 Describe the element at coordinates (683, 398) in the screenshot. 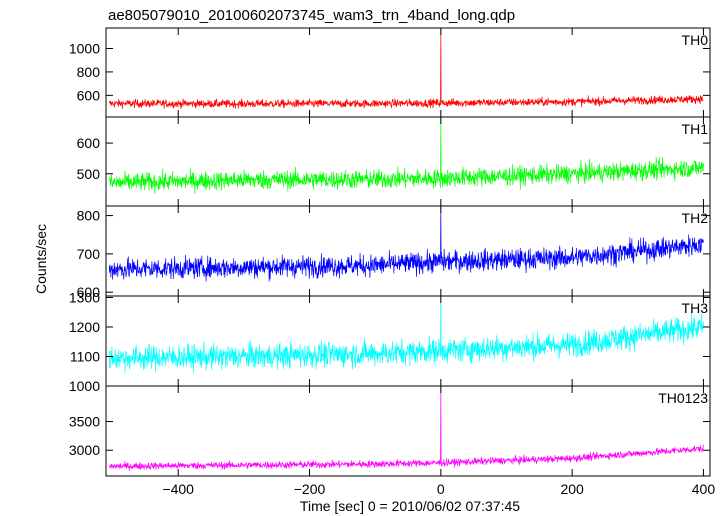

I see `panel-label-th0123: TH0123` at that location.